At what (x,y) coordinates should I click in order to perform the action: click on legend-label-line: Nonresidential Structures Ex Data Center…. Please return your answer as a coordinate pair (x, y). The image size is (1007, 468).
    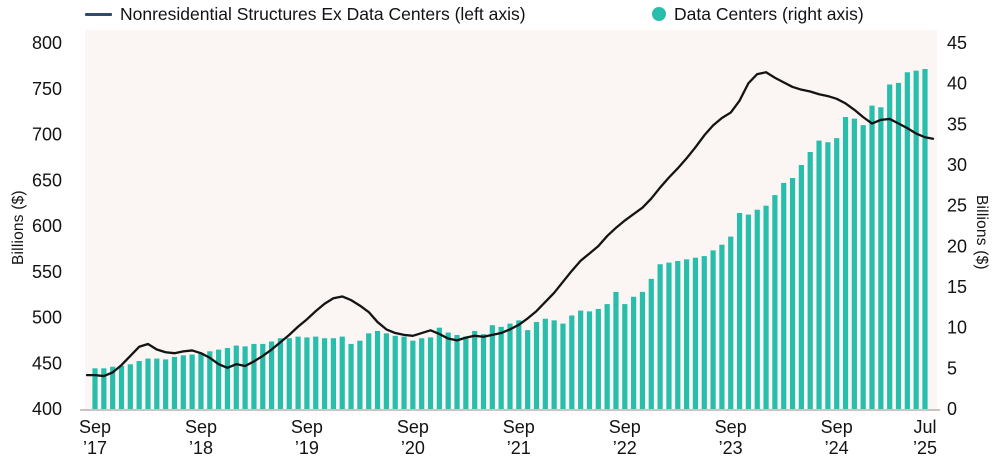
    Looking at the image, I should click on (323, 13).